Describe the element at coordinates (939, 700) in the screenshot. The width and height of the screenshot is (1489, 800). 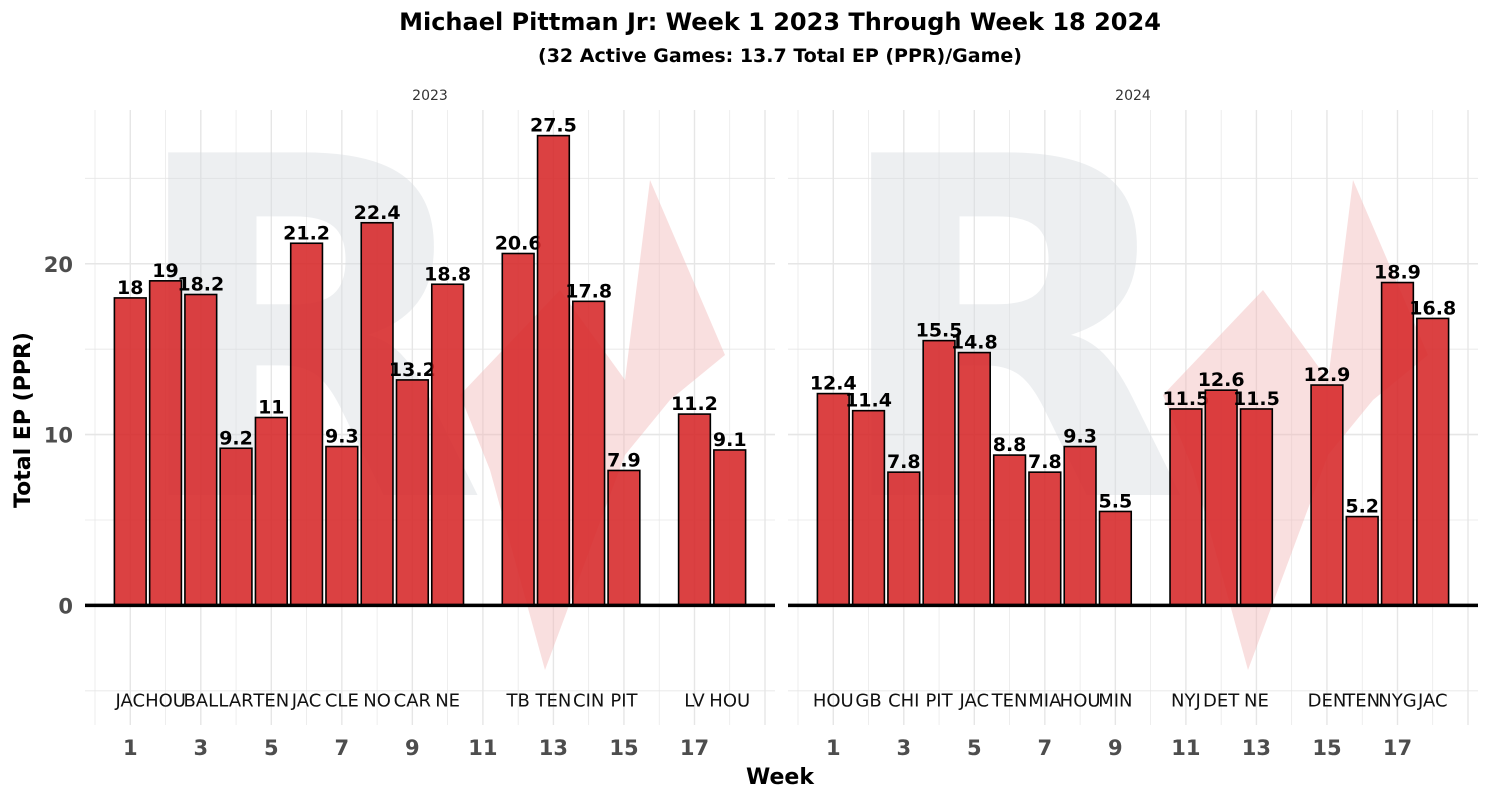
I see `opponent-label: PIT` at that location.